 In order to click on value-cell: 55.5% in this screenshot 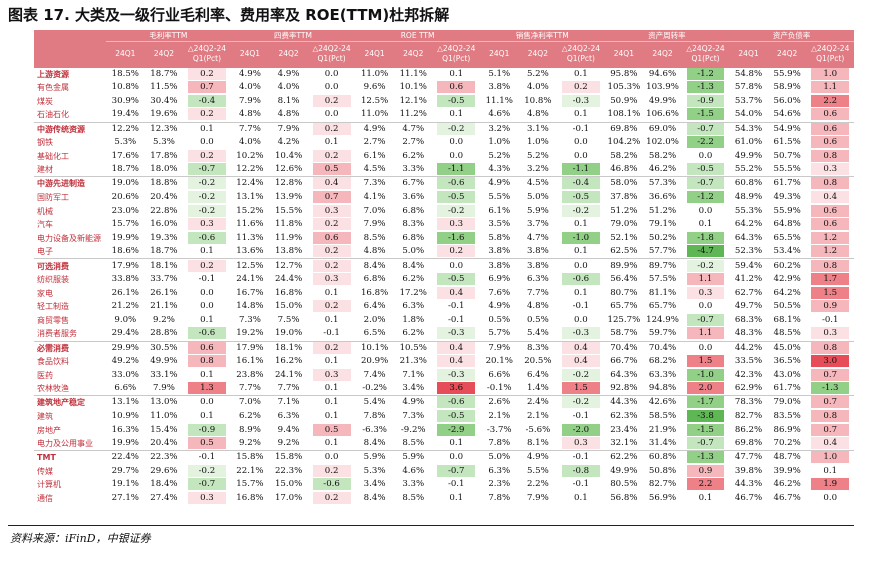, I will do `click(787, 169)`.